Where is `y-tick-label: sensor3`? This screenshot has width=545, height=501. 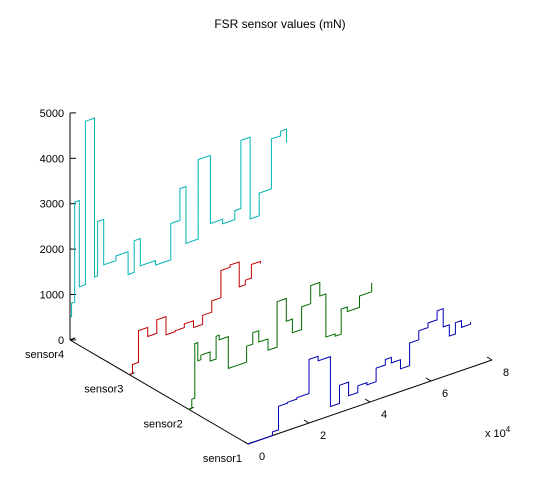 y-tick-label: sensor3 is located at coordinates (103, 390).